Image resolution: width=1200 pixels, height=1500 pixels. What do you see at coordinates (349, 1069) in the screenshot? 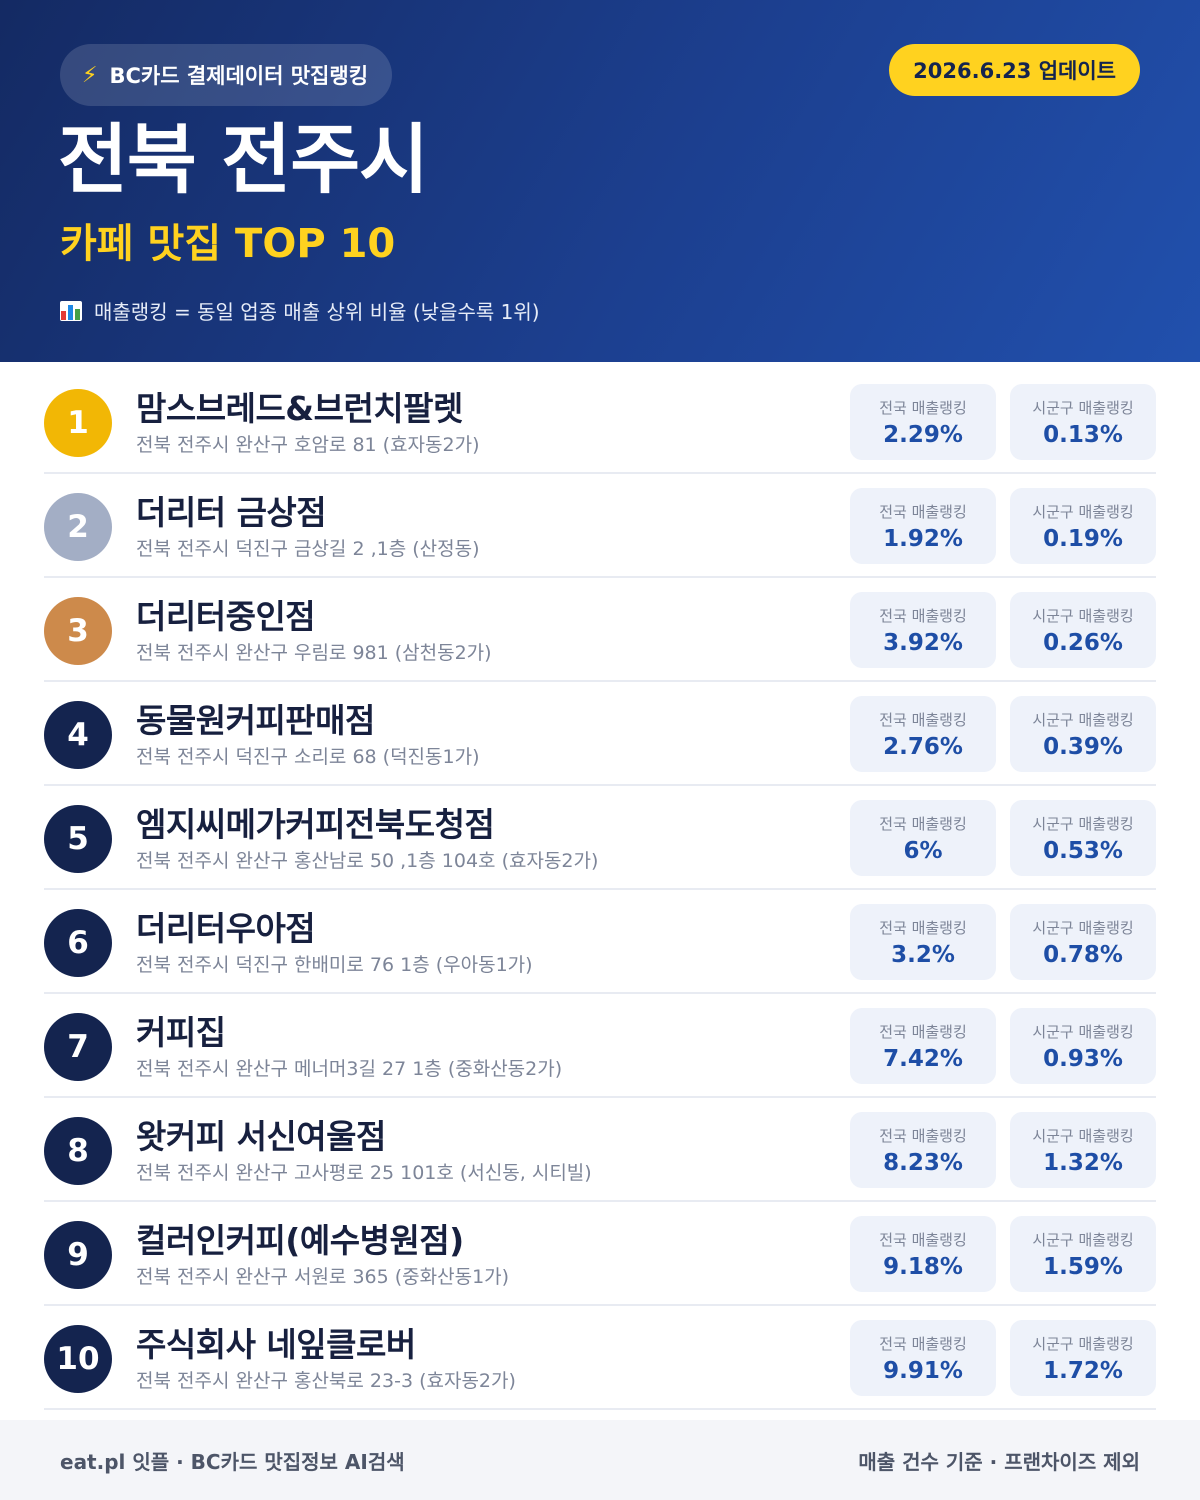
I see `place-address: 전북 전주시 완산구 메너머3길 27 1층 (중화산동2가)` at bounding box center [349, 1069].